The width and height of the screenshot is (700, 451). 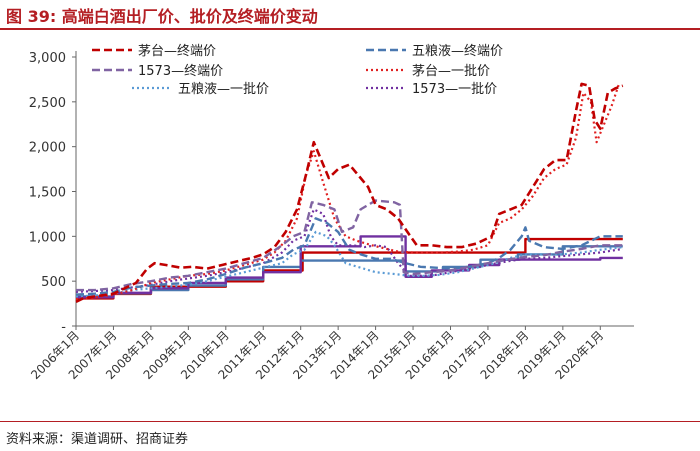 I want to click on legend-label: 五粮液—终端价, so click(x=457, y=51).